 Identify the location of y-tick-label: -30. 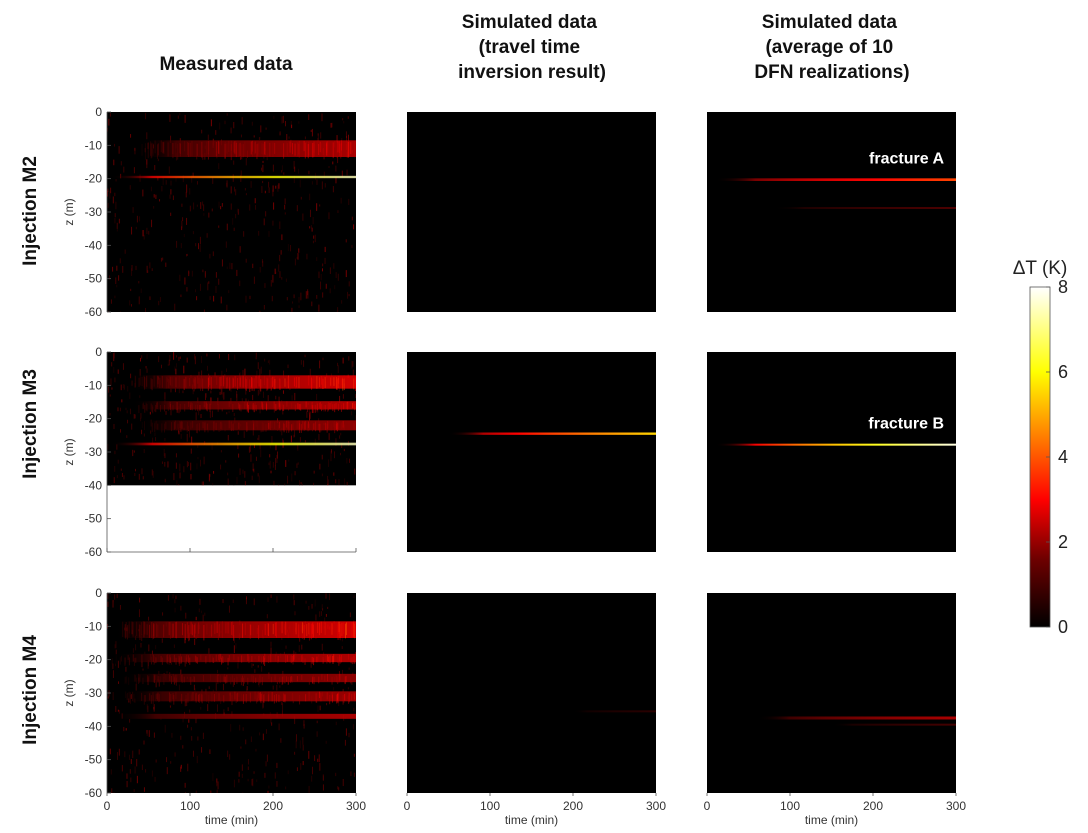
(94, 452).